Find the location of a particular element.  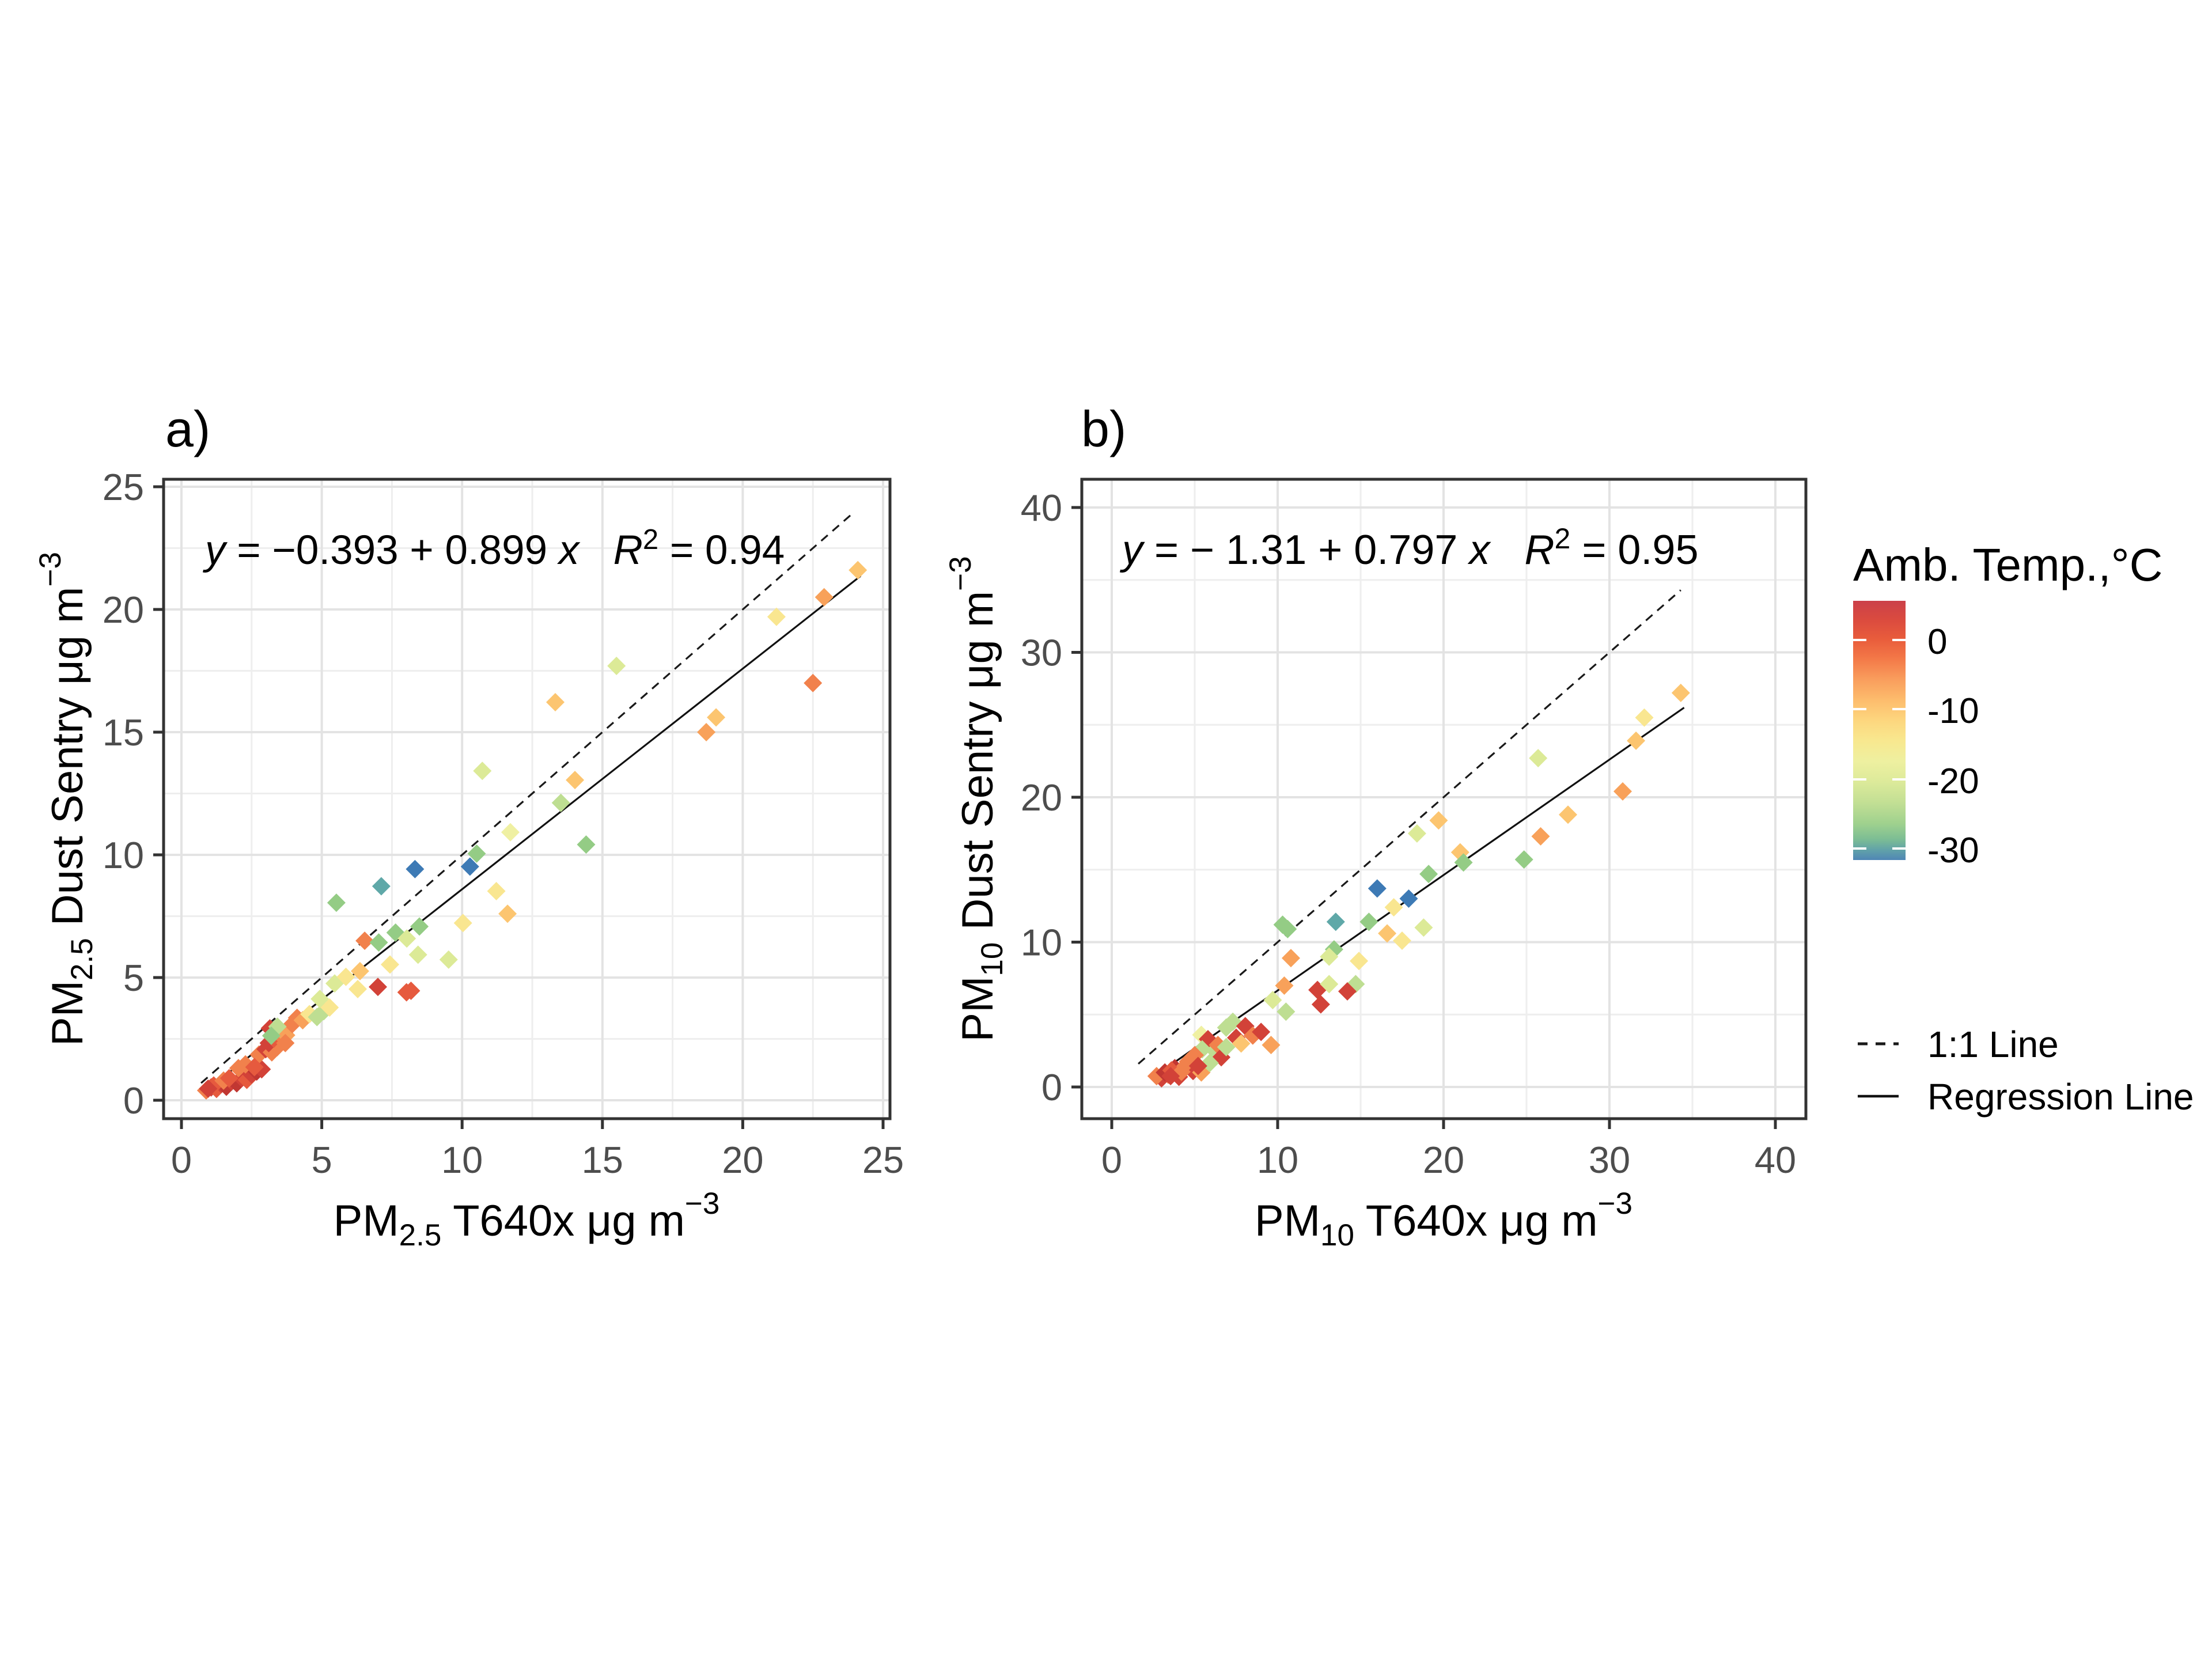

svg-text: PM10 T640x μg m−3 is located at coordinates (1444, 1219).